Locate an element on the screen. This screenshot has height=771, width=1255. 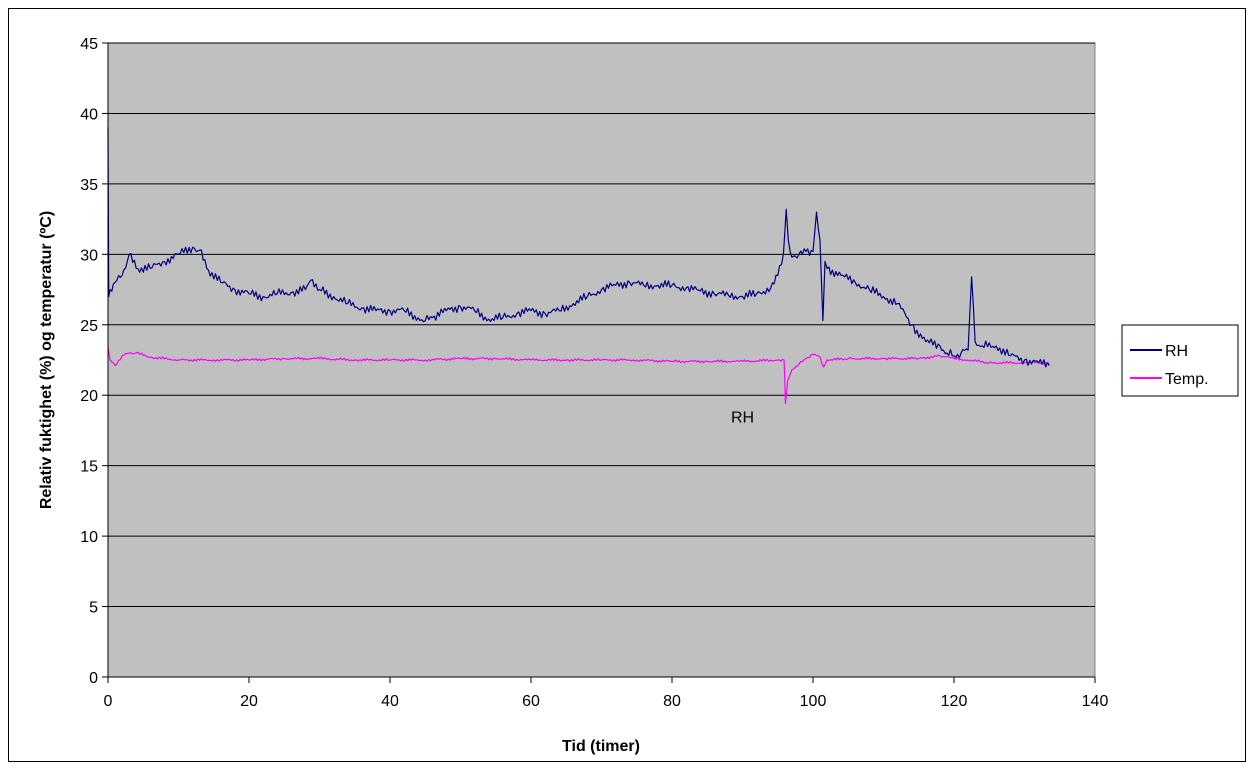
x-tick-label-80: 80 is located at coordinates (672, 701).